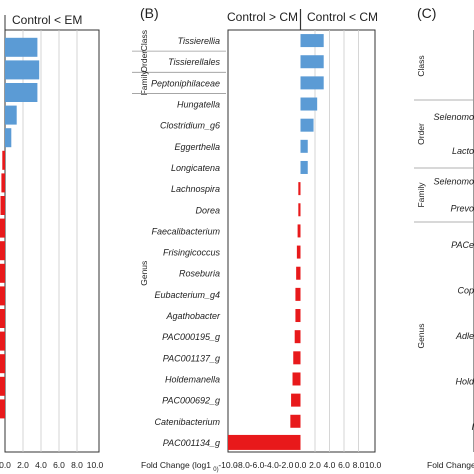  Describe the element at coordinates (342, 17) in the screenshot. I see `panel-b-header-right: Control < CM` at that location.